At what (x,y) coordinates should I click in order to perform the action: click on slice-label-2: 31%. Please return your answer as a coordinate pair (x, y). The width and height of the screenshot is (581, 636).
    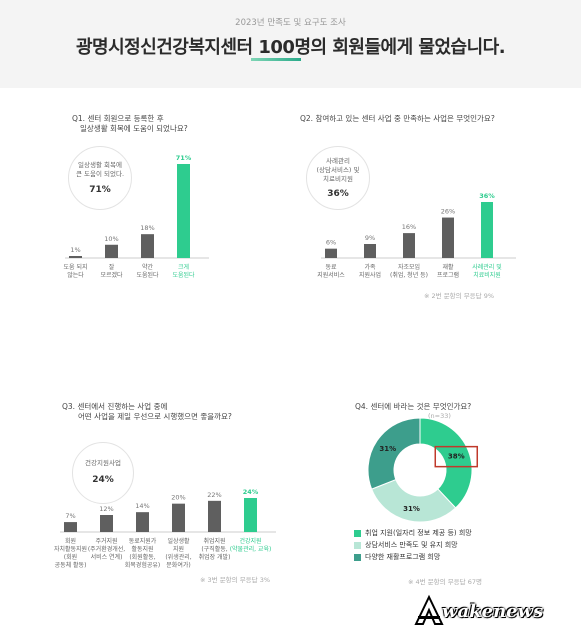
    Looking at the image, I should click on (411, 509).